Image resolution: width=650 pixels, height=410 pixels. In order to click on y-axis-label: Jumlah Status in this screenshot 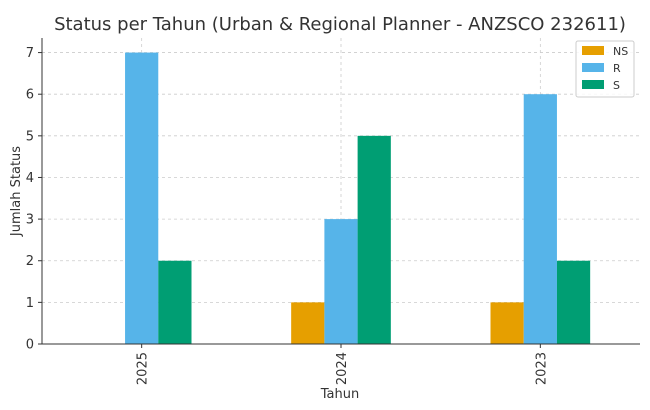, I will do `click(16, 191)`.